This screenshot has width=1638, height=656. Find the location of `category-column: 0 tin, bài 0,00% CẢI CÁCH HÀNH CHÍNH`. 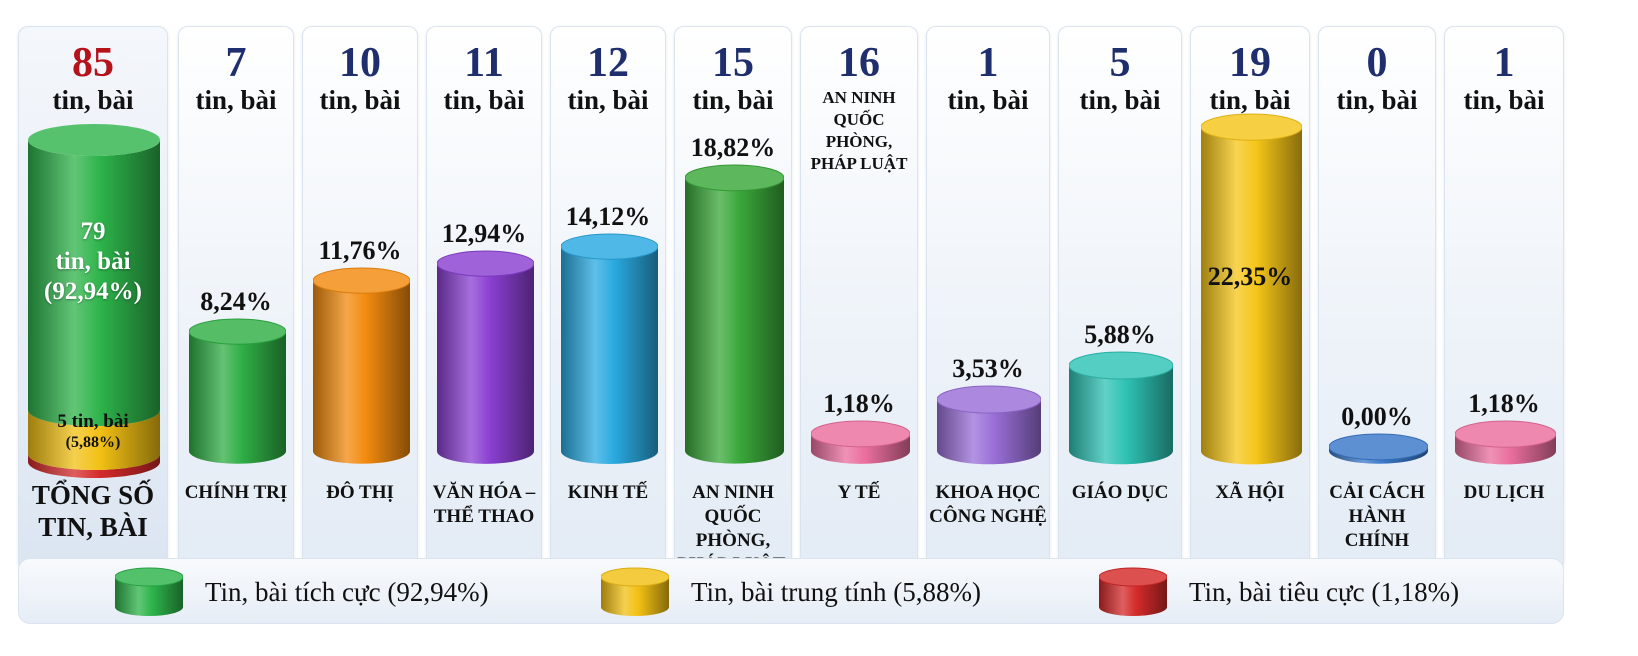

category-column: 0 tin, bài 0,00% CẢI CÁCH HÀNH CHÍNH is located at coordinates (1377, 299).